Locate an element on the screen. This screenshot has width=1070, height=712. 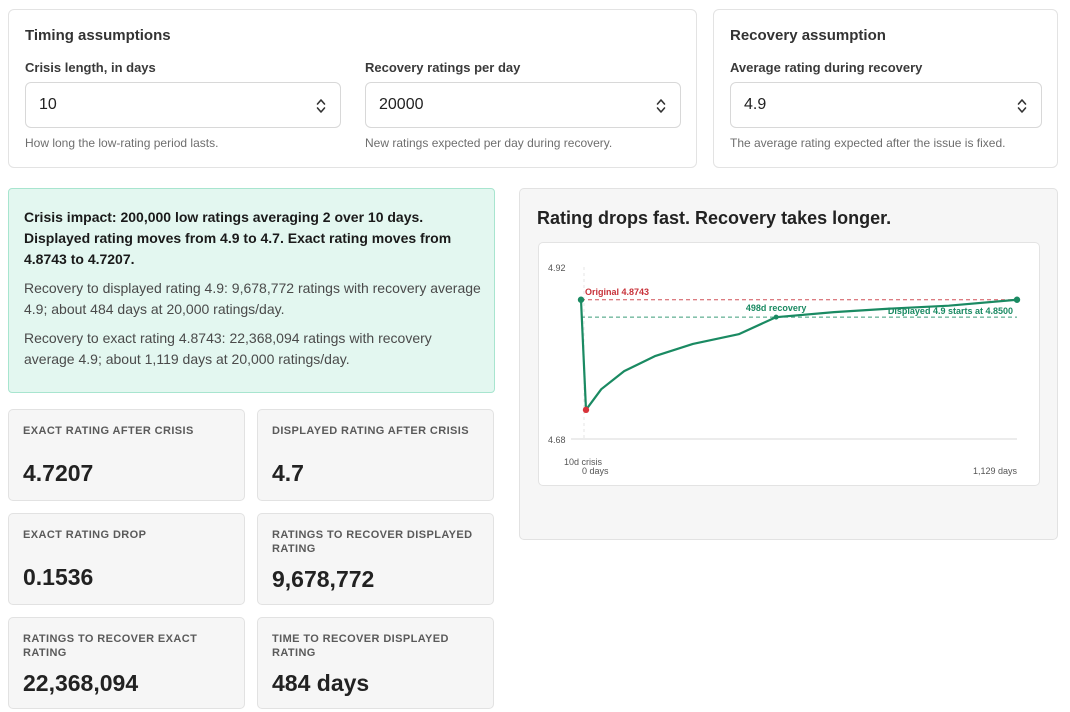
metric-value: 0.1536 is located at coordinates (58, 577).